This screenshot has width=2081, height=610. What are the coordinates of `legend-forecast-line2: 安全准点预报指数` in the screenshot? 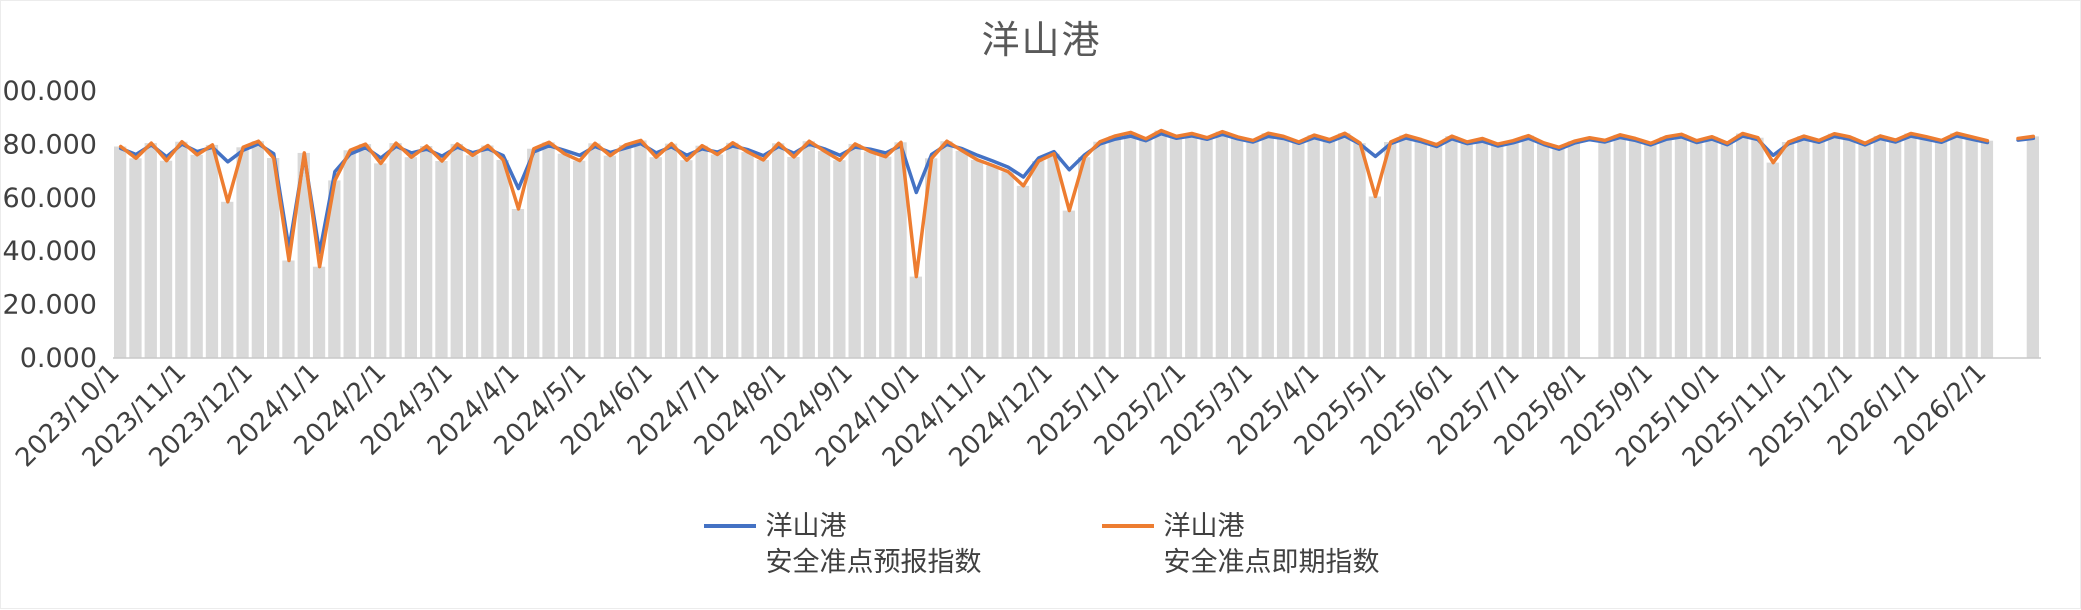 It's located at (873, 563).